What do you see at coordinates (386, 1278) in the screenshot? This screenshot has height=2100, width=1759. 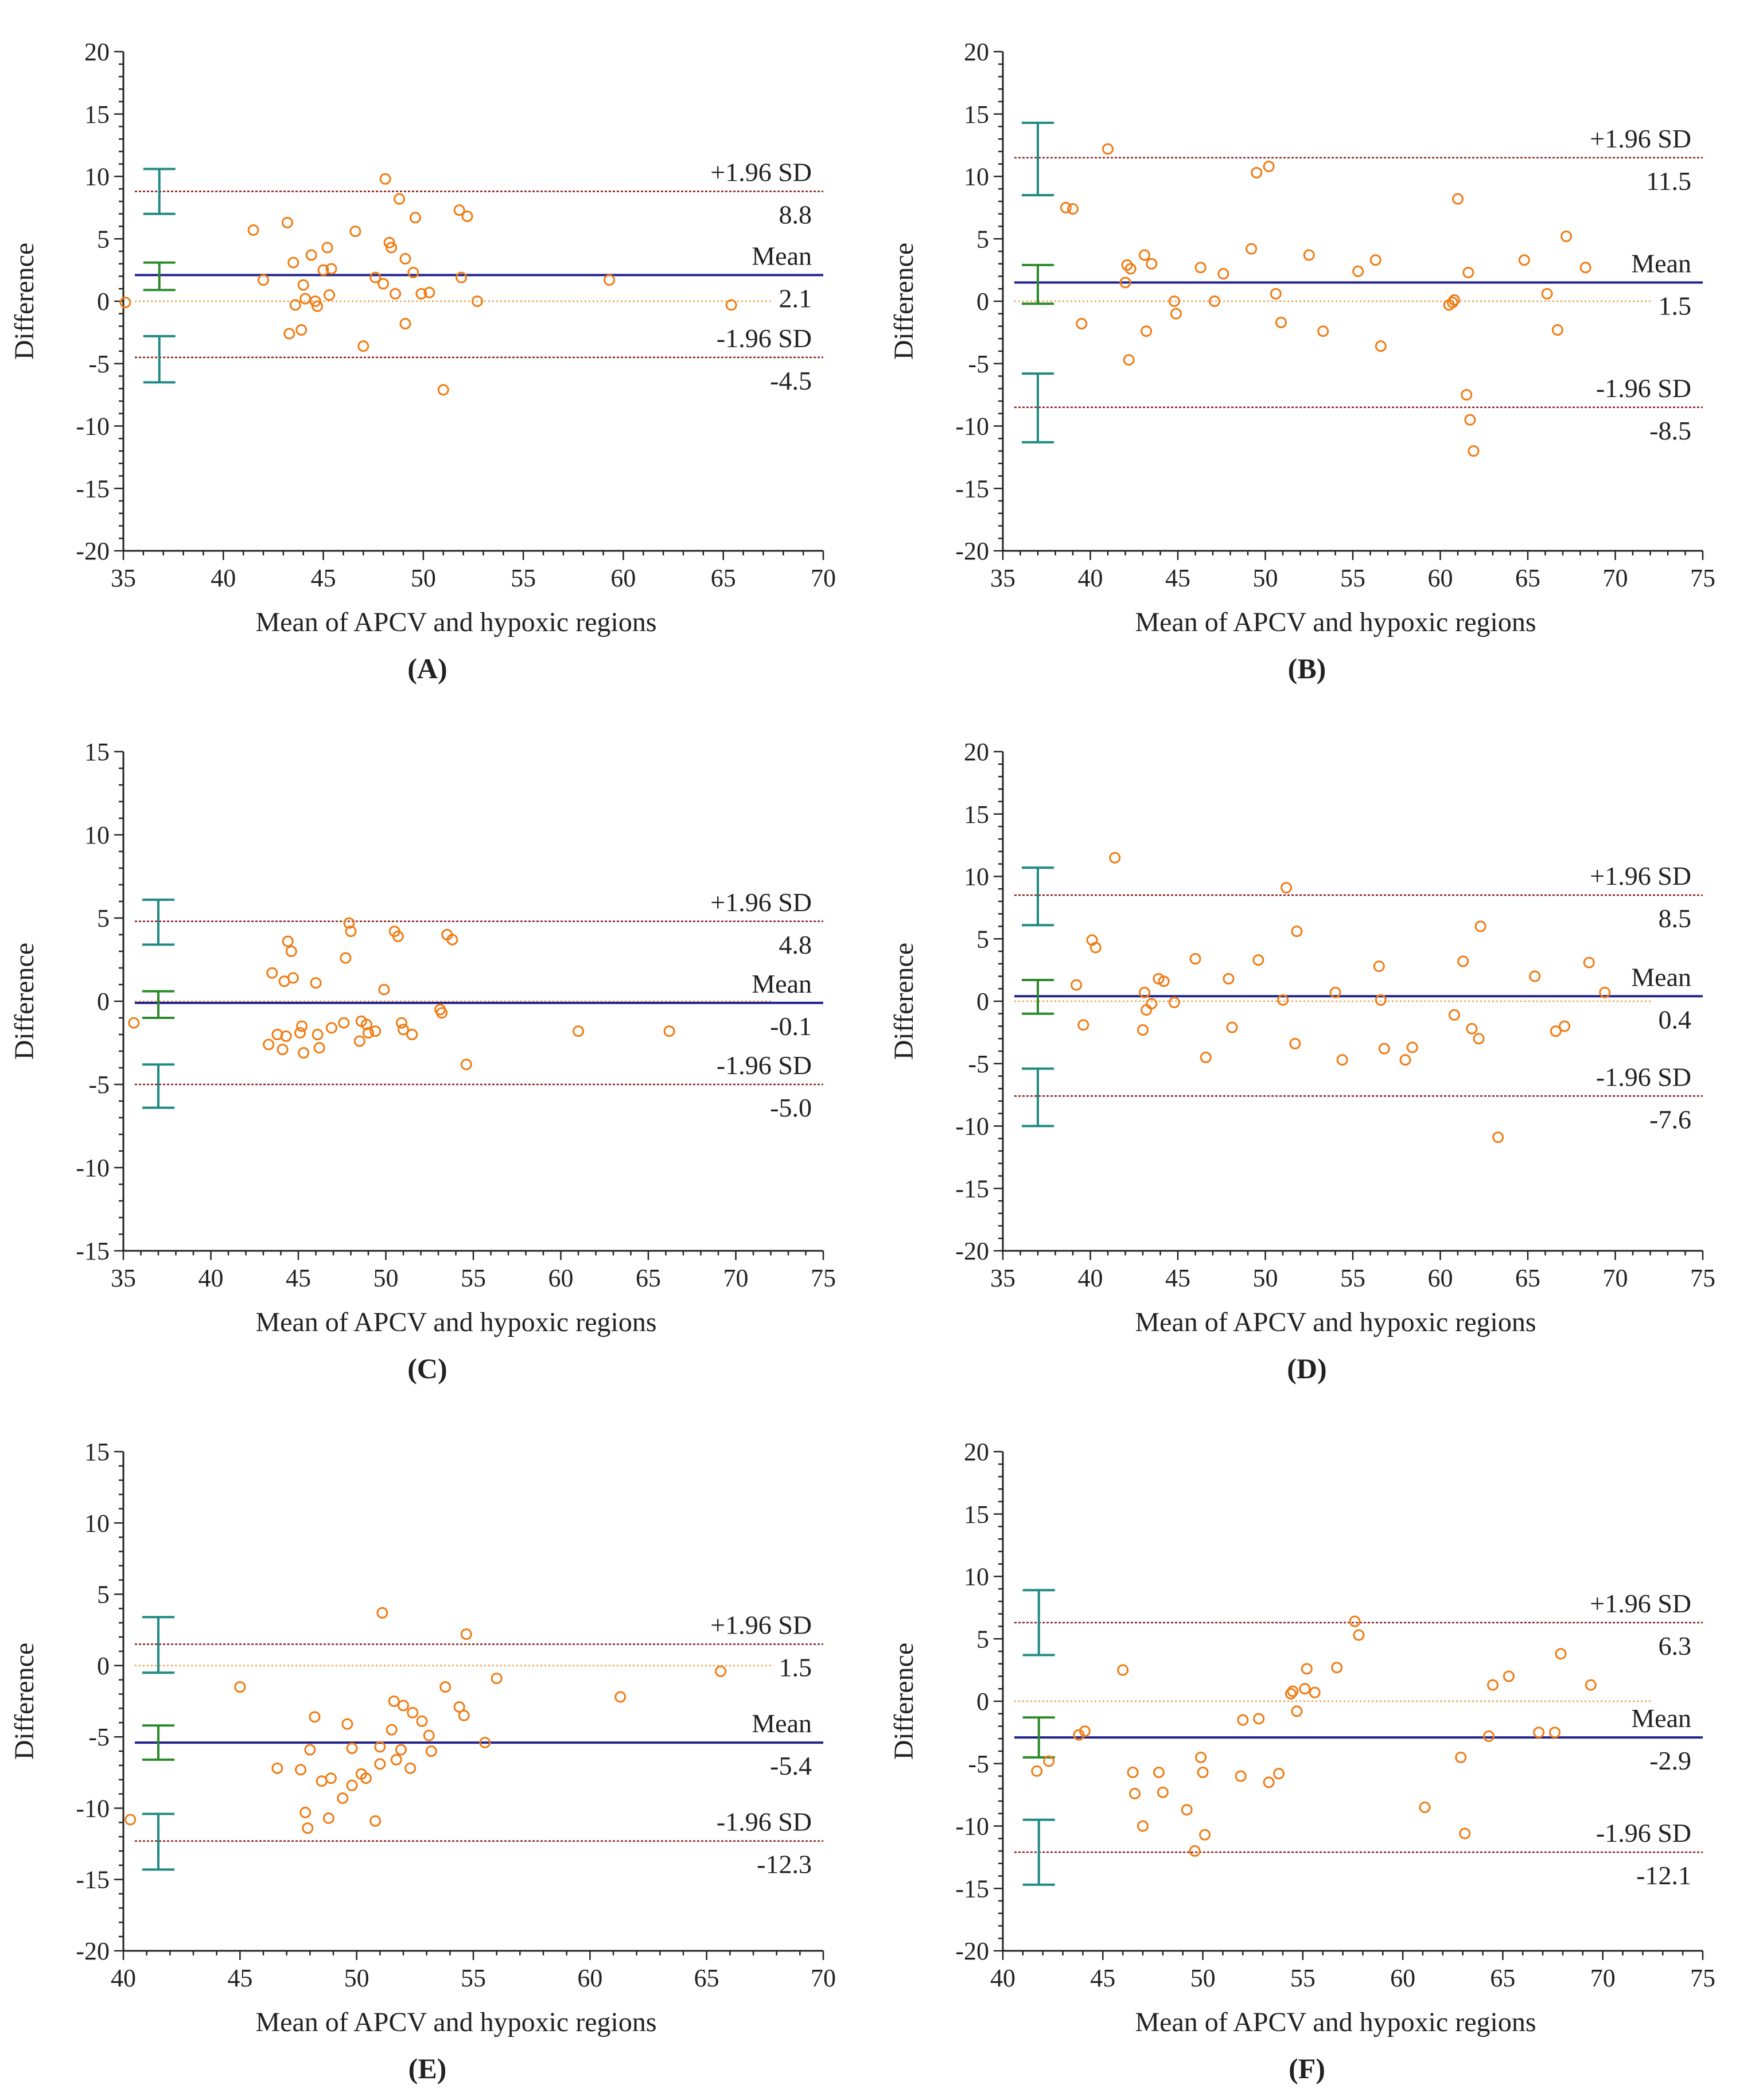 I see `x-tick-label: 50` at bounding box center [386, 1278].